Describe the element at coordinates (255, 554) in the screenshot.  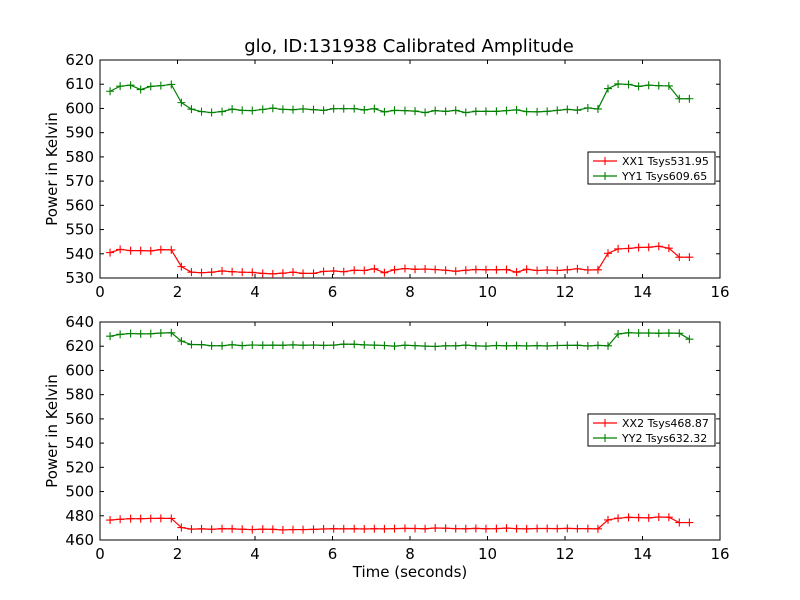
I see `x-tick-label: 4` at that location.